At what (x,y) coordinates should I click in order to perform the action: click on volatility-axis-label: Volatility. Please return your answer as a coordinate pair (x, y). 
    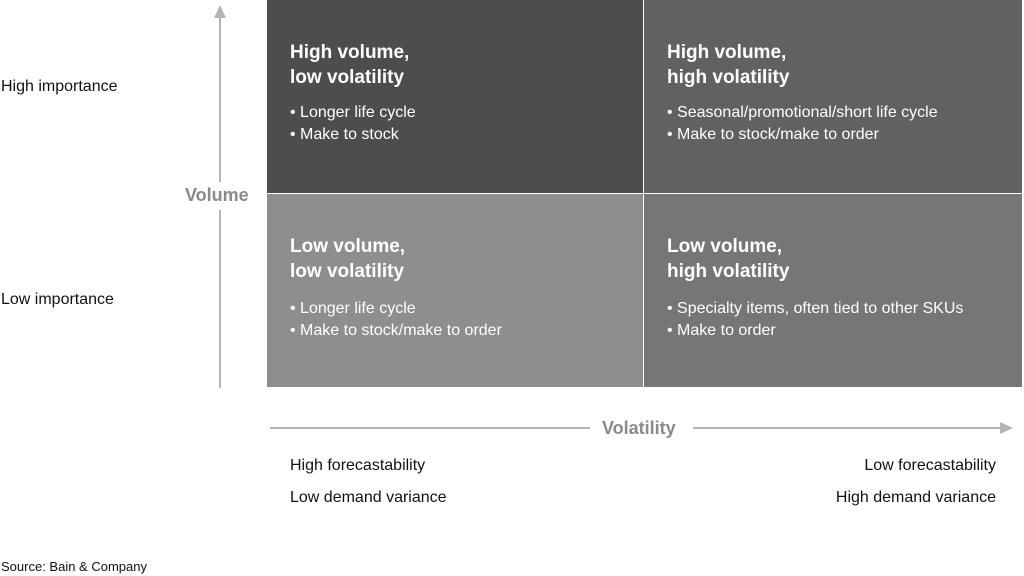
    Looking at the image, I should click on (639, 428).